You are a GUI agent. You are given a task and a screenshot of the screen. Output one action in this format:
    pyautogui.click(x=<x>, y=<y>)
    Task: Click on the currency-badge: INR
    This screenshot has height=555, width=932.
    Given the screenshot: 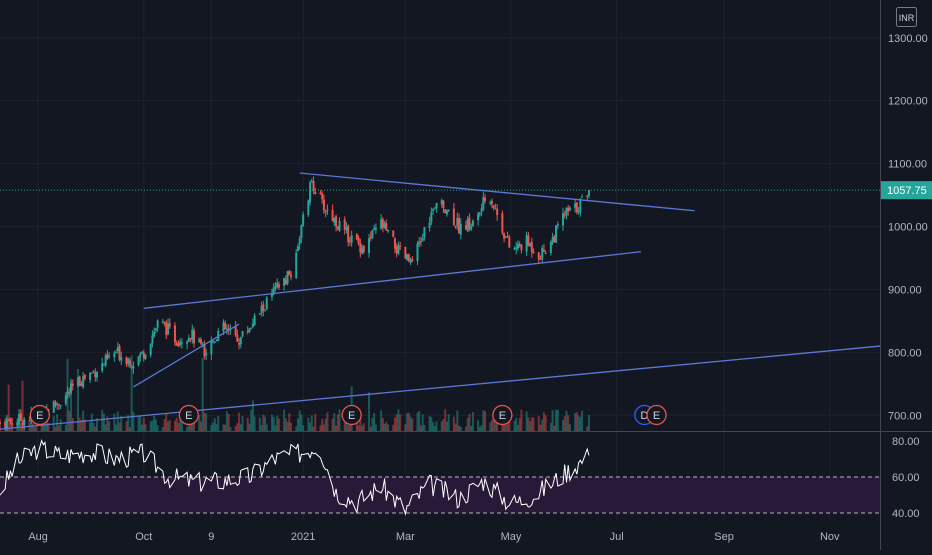 What is the action you would take?
    pyautogui.click(x=906, y=17)
    